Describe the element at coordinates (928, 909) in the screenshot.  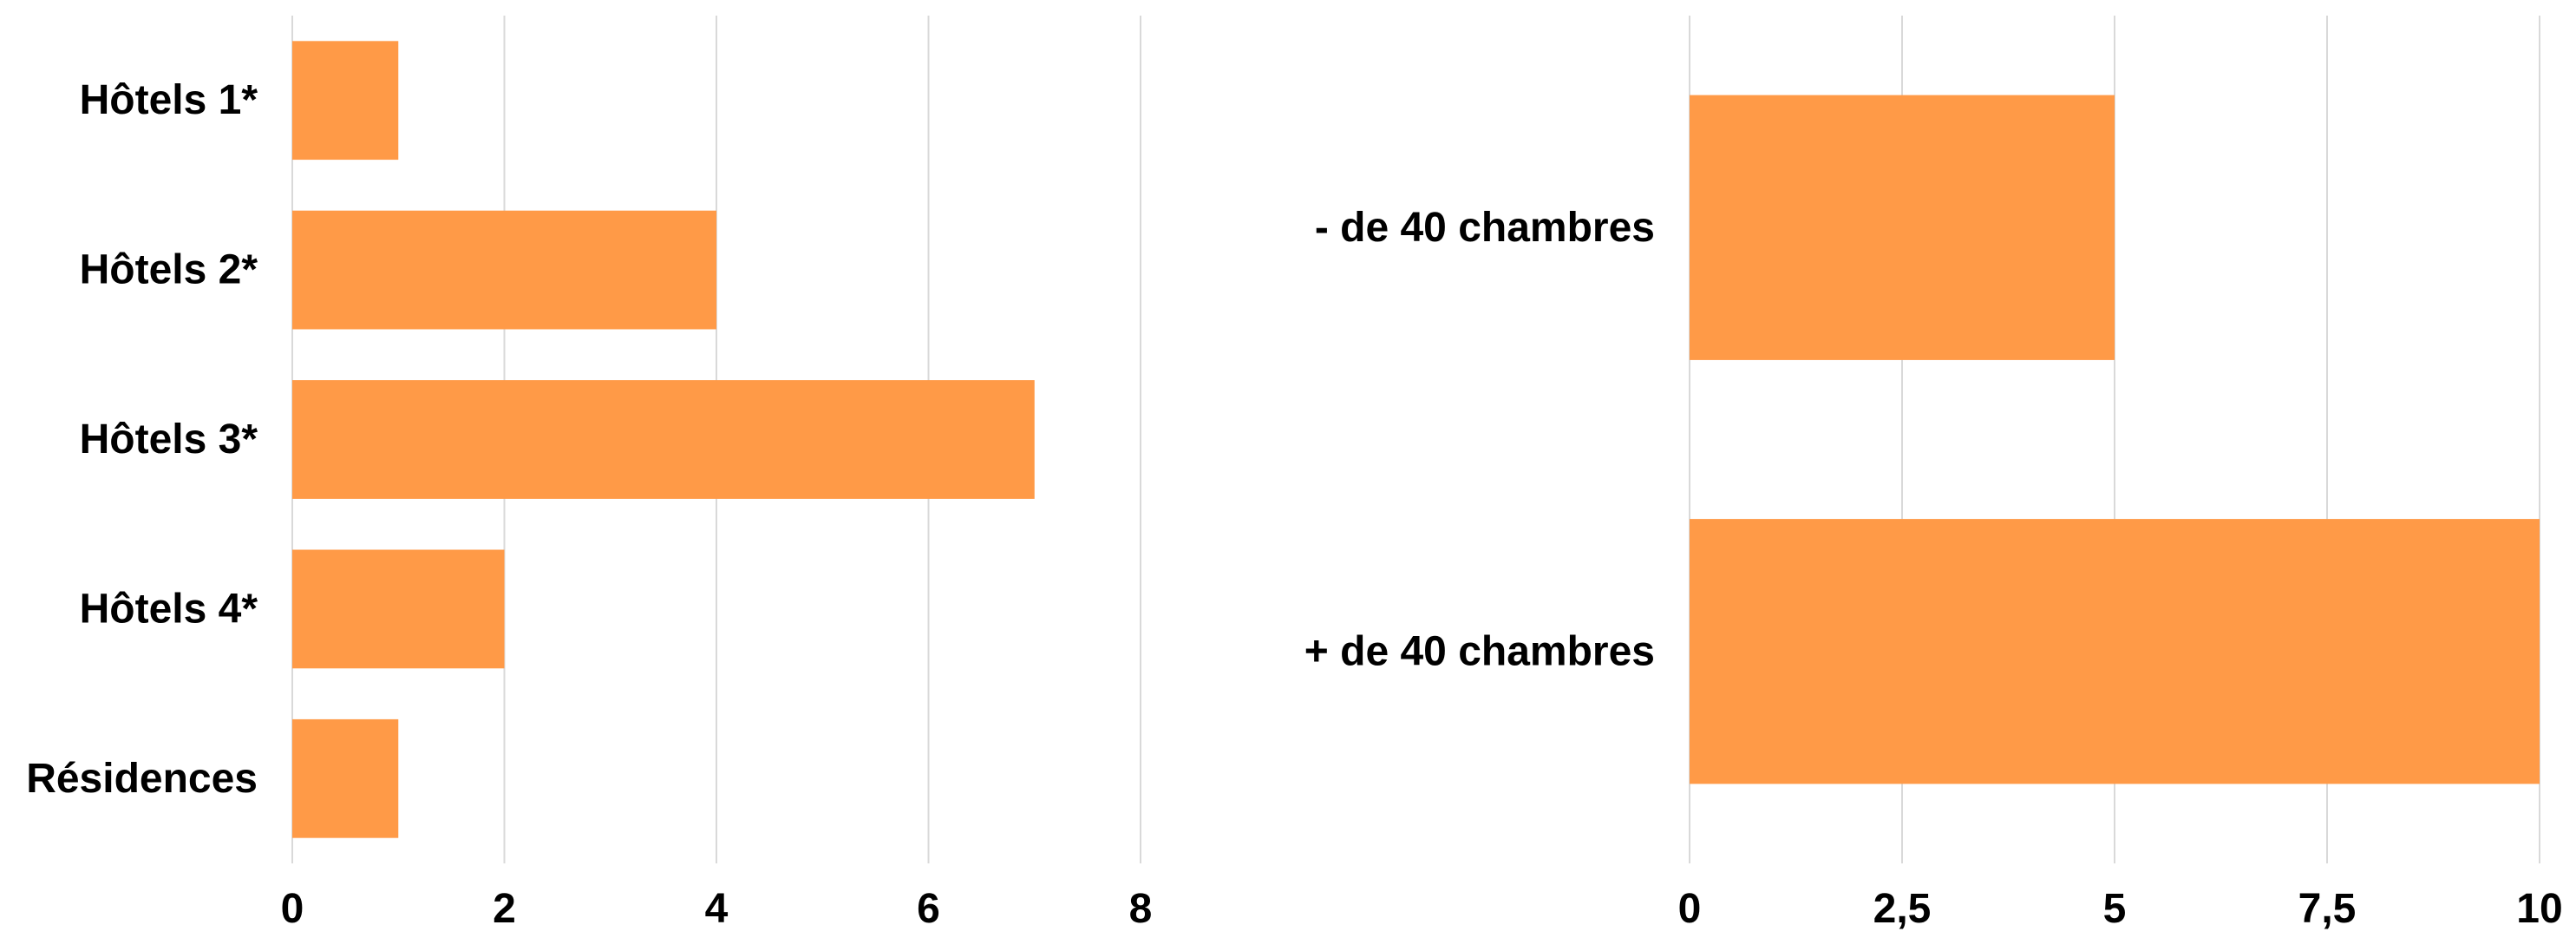
I see `x-tick-label: 6` at that location.